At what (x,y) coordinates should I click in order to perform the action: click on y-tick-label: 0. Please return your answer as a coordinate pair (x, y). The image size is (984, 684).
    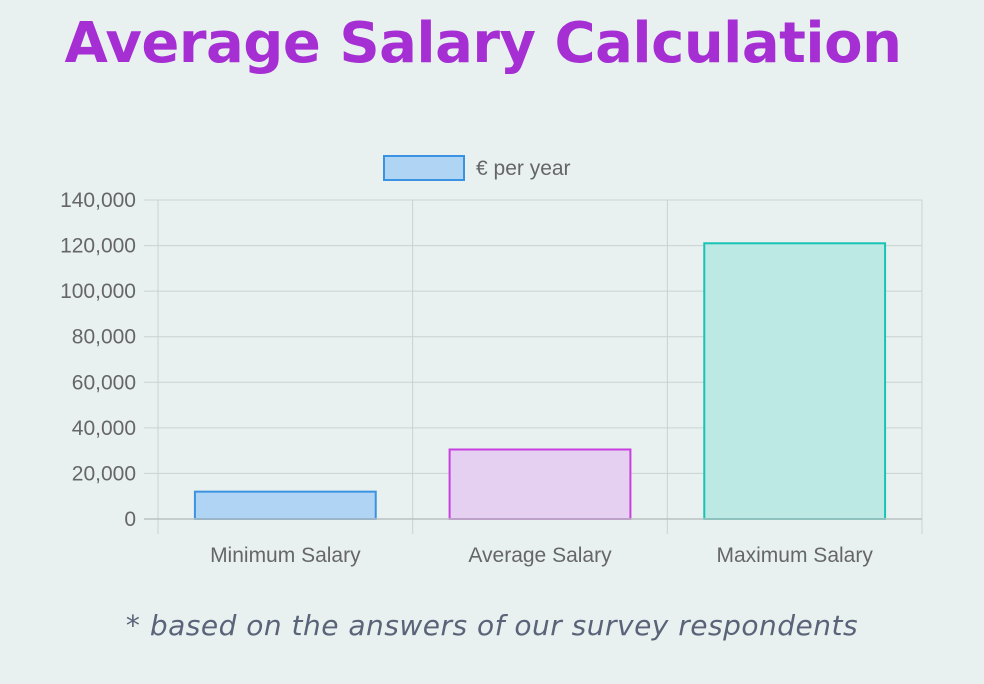
    Looking at the image, I should click on (130, 519).